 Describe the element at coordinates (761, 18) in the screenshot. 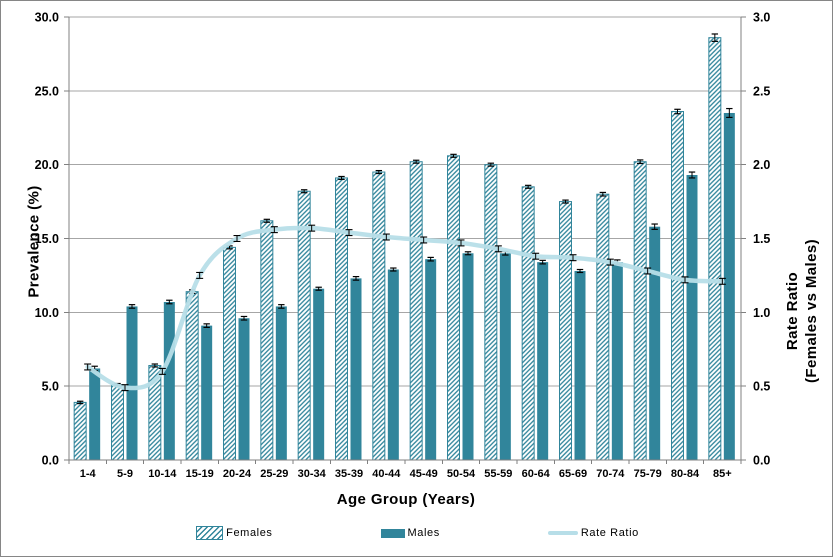

I see `right-tick-label: 3.0` at that location.